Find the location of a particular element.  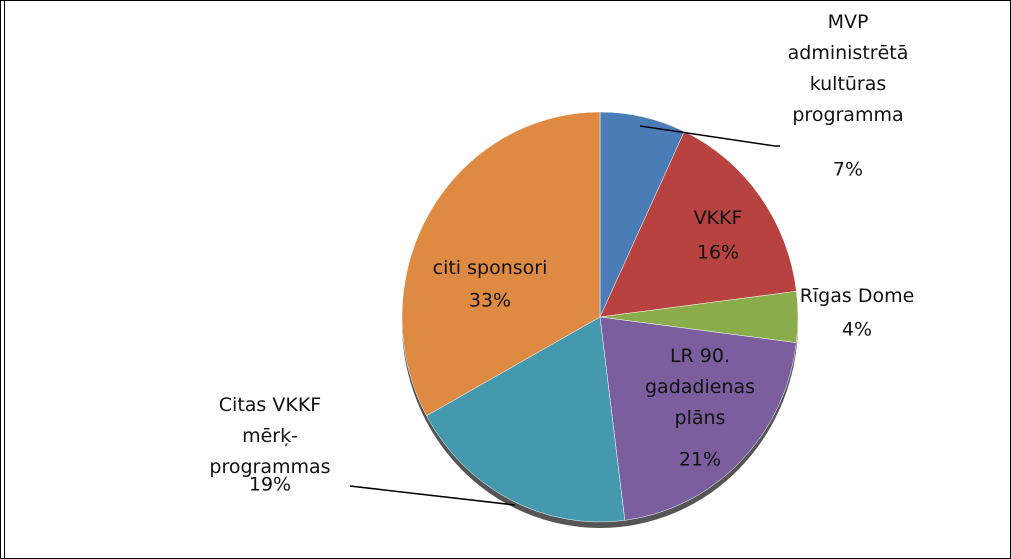

slice-value: 21% is located at coordinates (700, 460).